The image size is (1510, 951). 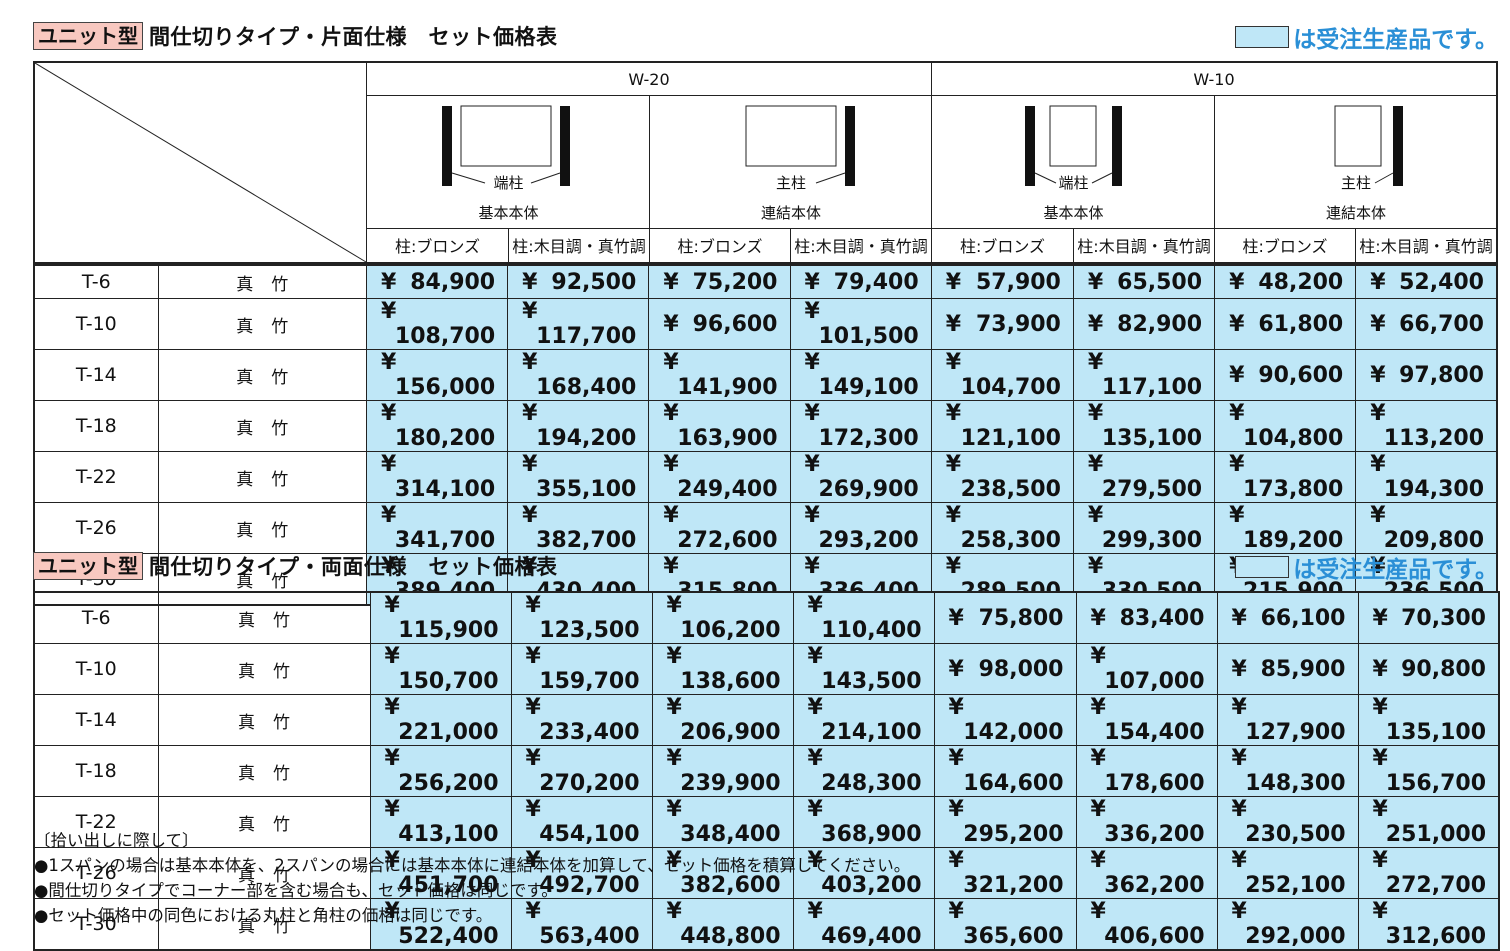 I want to click on kind-w20-basic: 端柱 基本本体, so click(x=507, y=162).